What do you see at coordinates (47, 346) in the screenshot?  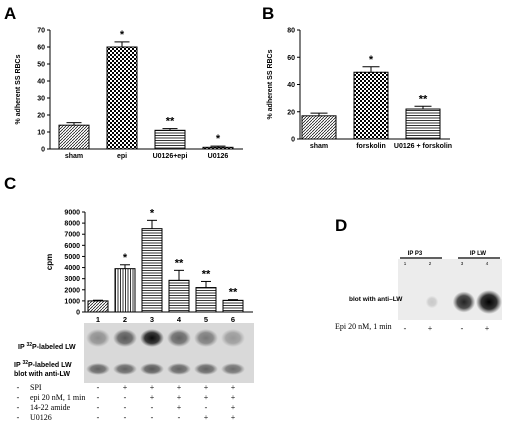 I see `blot-c-label-1: IP 32P-labeled LW` at bounding box center [47, 346].